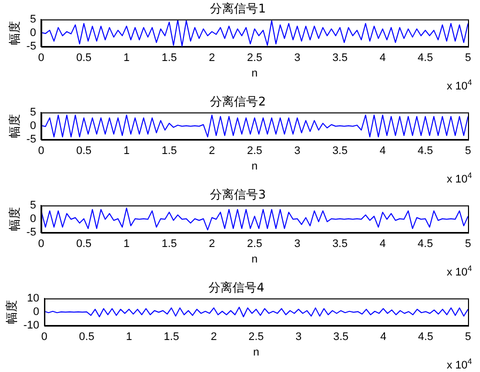  Describe the element at coordinates (238, 101) in the screenshot. I see `chart-title: 分离信号2` at that location.